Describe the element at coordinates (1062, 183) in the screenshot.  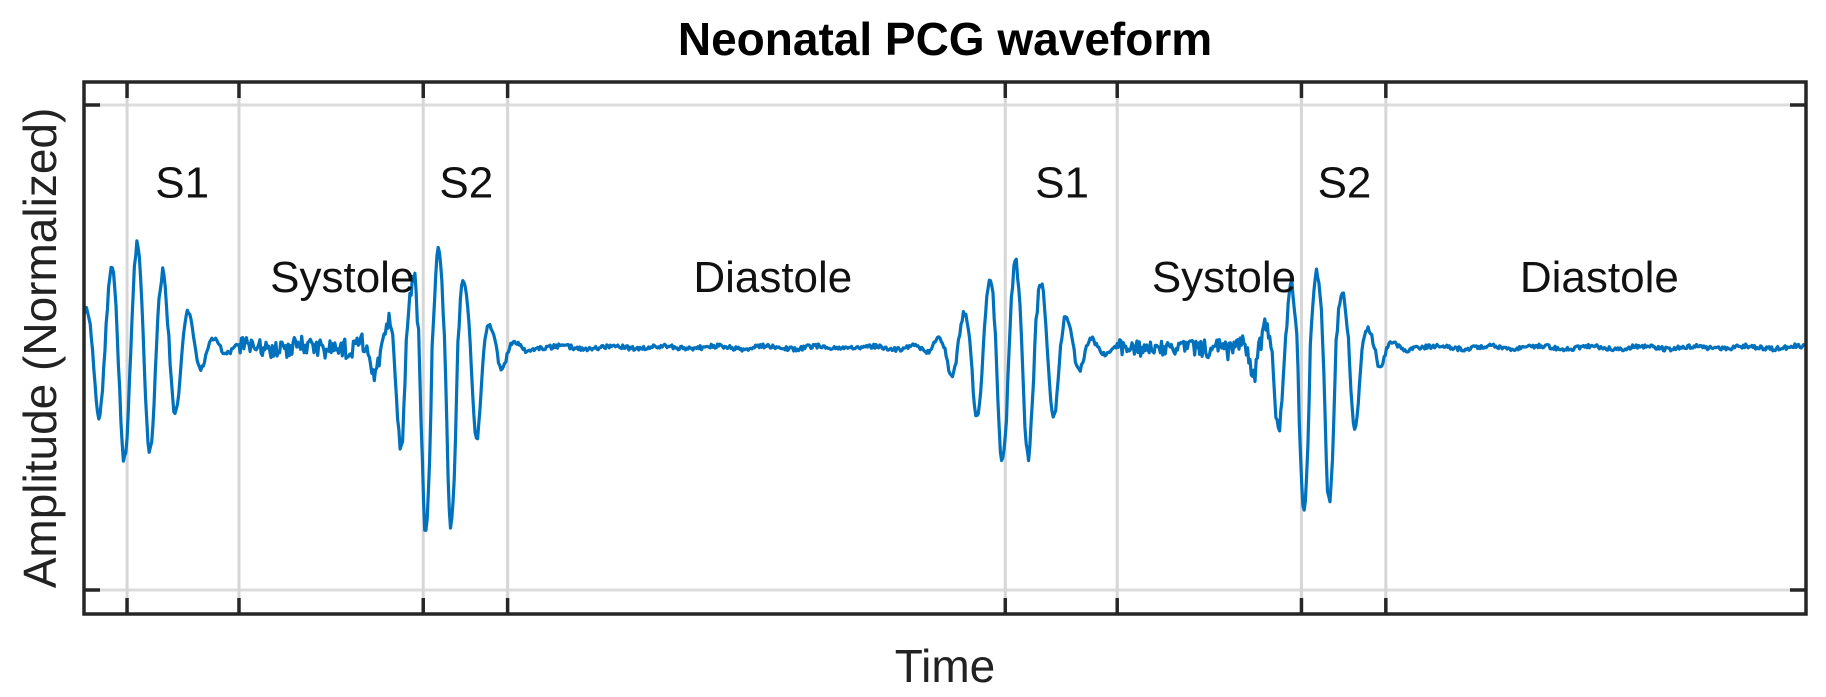
I see `segment-label-s1-4: S1` at that location.